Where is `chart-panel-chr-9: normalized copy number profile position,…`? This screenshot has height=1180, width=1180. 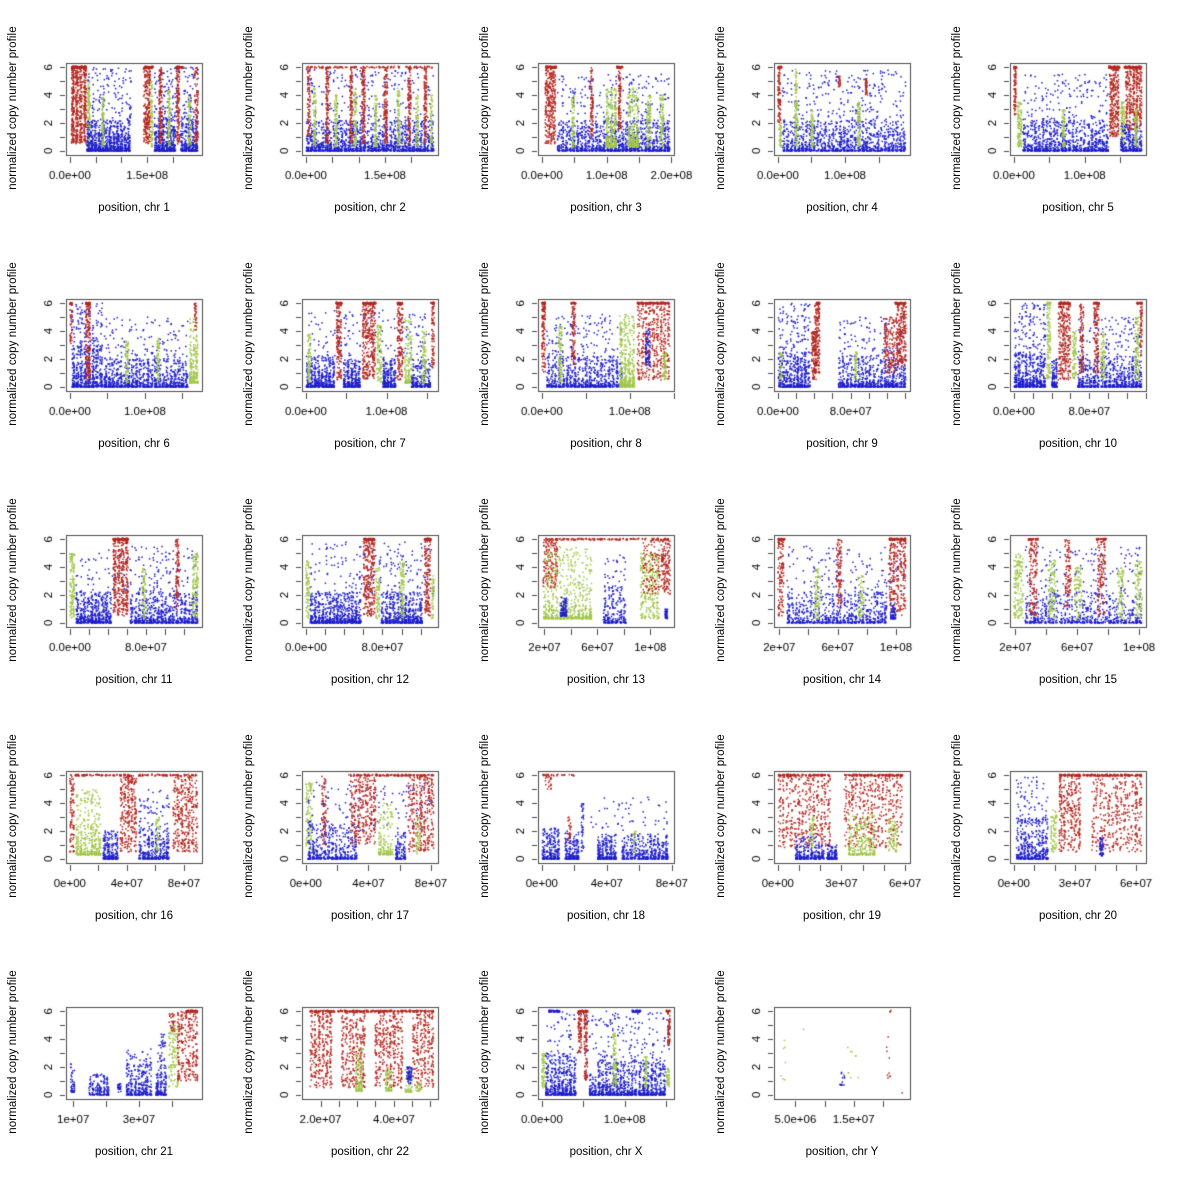
chart-panel-chr-9: normalized copy number profile position,… is located at coordinates (826, 354).